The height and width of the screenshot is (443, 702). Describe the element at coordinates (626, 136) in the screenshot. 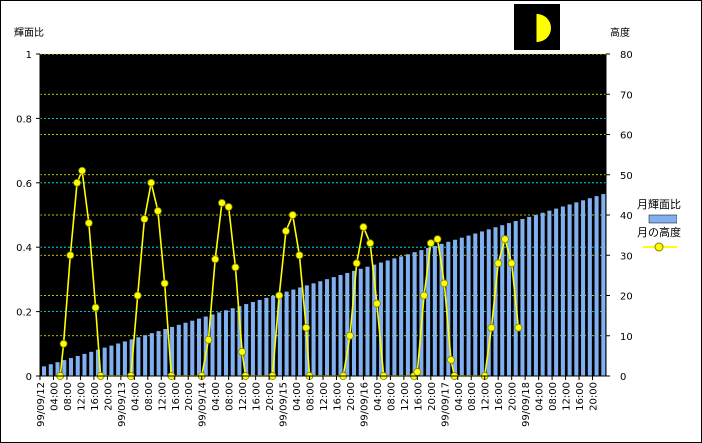

I see `right-tick-label: 60` at that location.